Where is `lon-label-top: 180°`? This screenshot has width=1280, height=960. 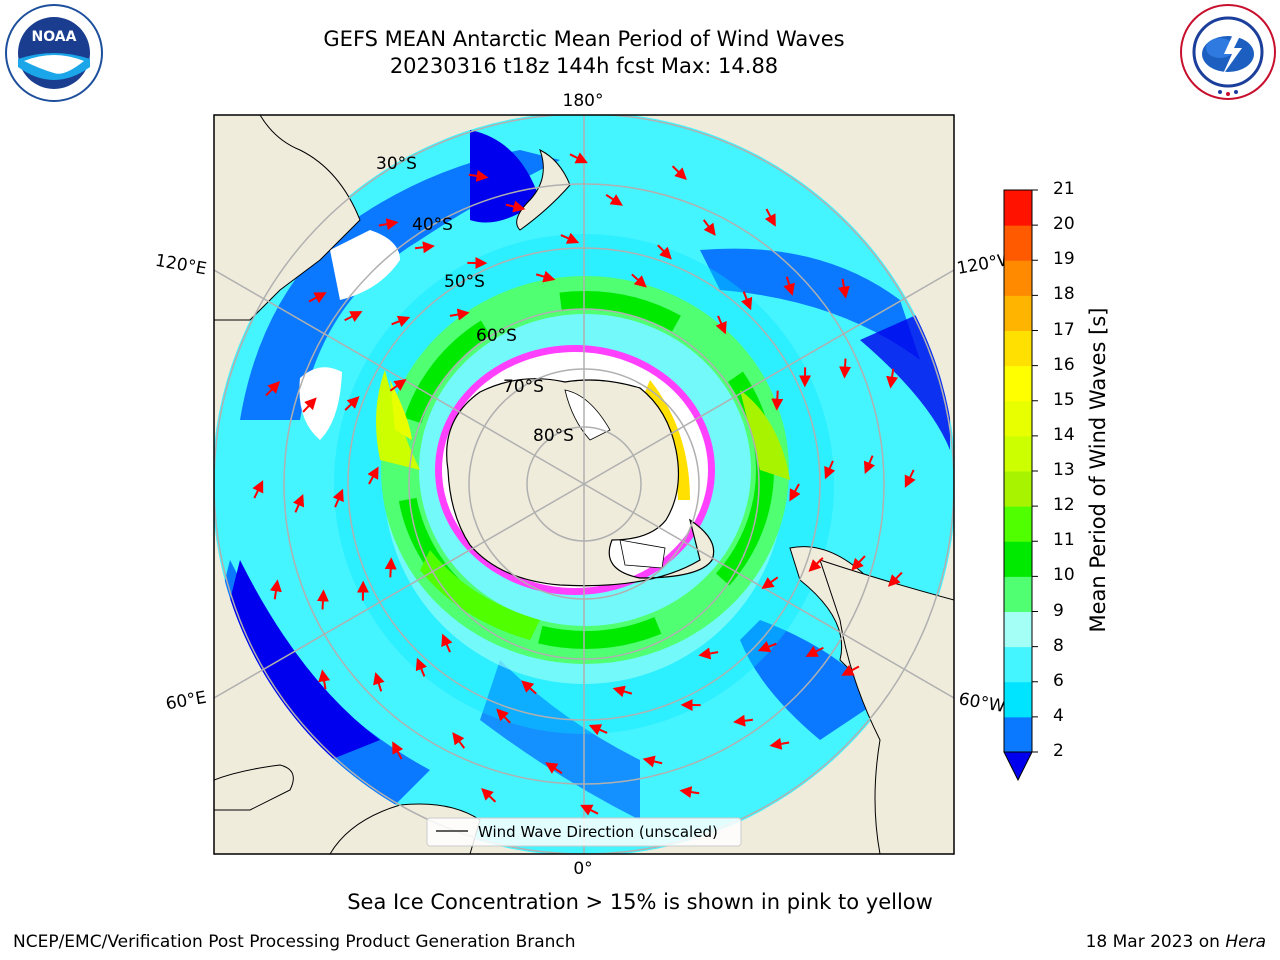 lon-label-top: 180° is located at coordinates (583, 101).